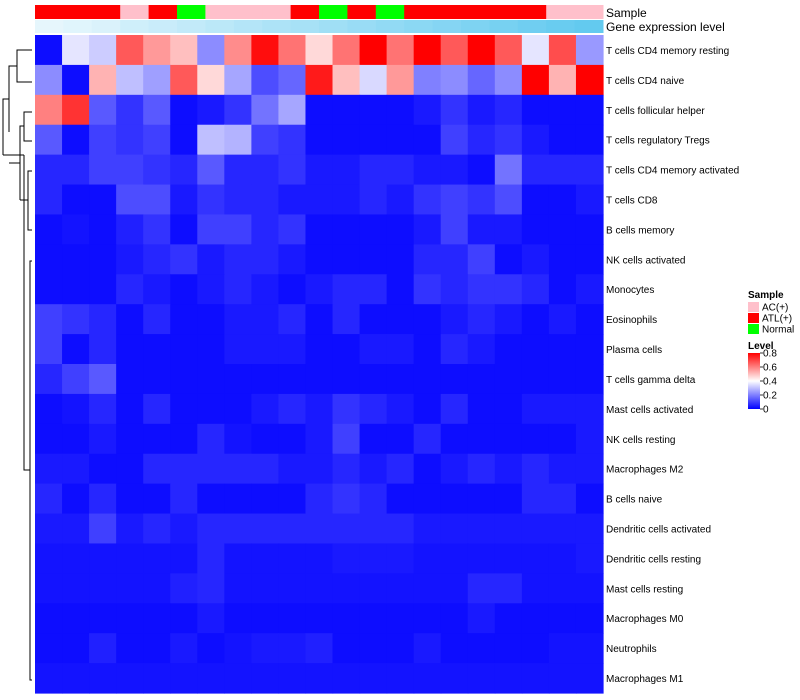 The height and width of the screenshot is (700, 800). What do you see at coordinates (658, 141) in the screenshot?
I see `row-label: T cells regulatory Tregs` at bounding box center [658, 141].